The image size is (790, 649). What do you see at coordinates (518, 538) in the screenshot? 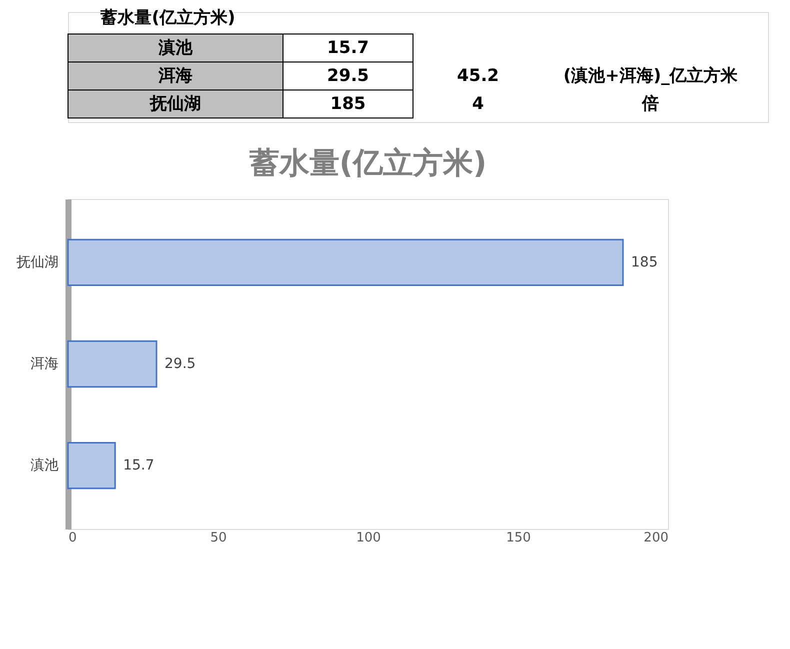
I see `x-tick-label: 150` at bounding box center [518, 538].